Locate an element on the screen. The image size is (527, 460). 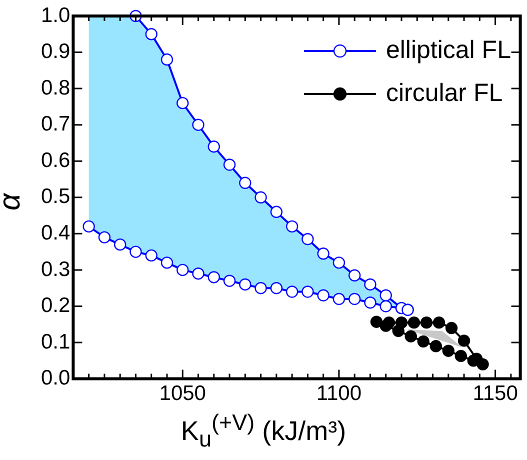
y-tick-label: 0.0 is located at coordinates (55, 378).